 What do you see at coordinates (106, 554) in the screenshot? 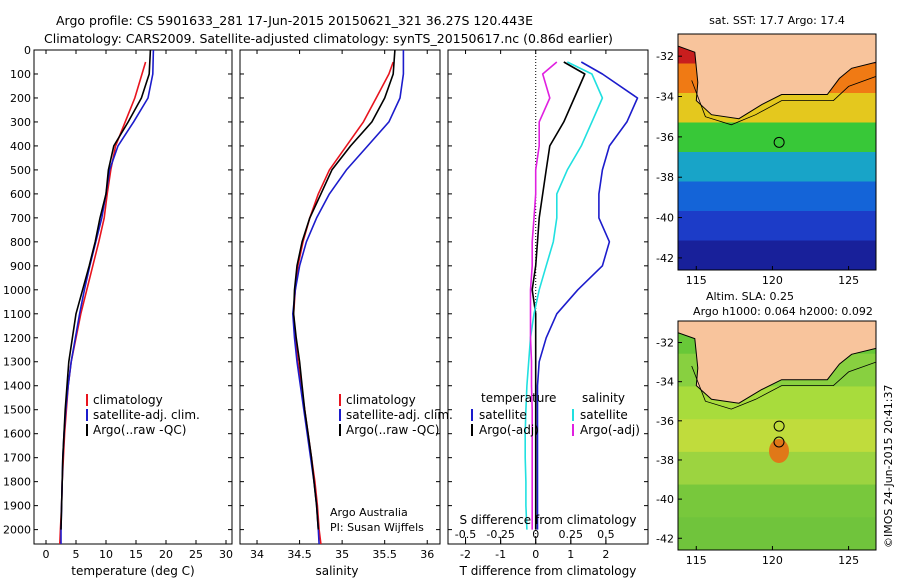
I see `xtick-label: 10` at bounding box center [106, 554].